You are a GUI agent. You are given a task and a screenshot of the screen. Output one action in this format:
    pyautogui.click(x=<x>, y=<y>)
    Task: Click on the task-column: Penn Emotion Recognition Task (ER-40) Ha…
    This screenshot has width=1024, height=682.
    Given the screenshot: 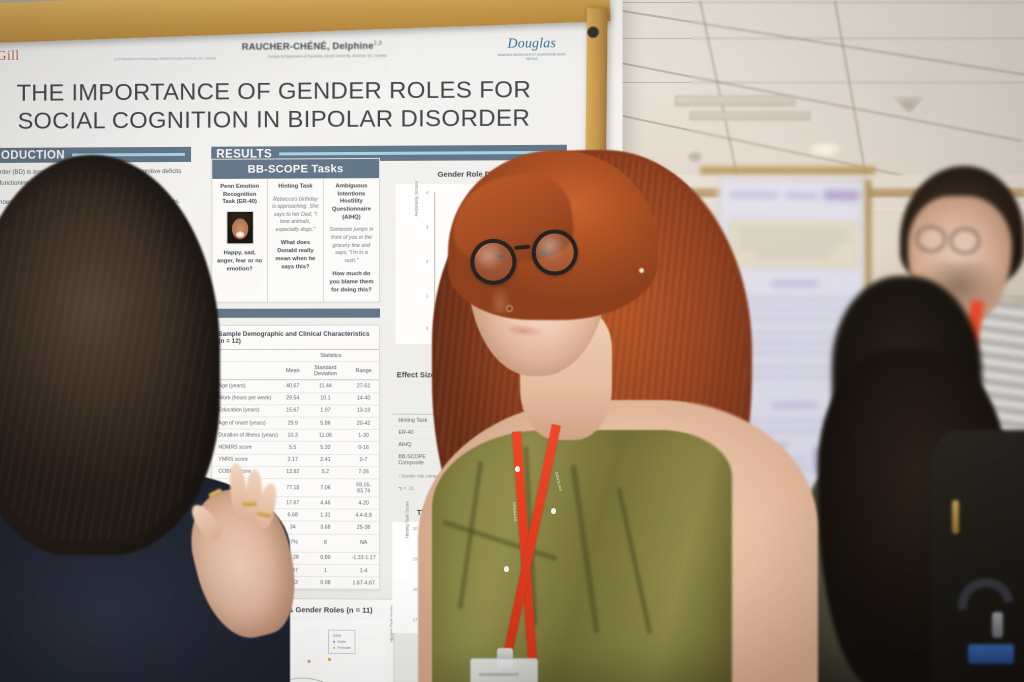 What is the action you would take?
    pyautogui.click(x=240, y=240)
    